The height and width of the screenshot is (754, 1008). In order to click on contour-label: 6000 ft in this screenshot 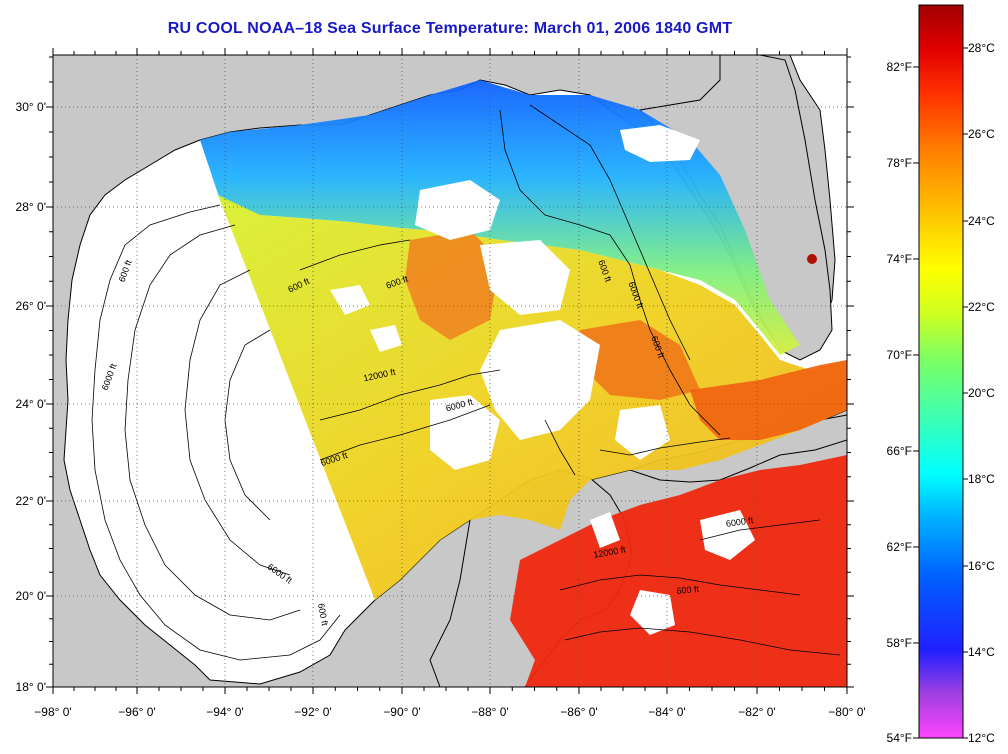, I will do `click(739, 522)`.